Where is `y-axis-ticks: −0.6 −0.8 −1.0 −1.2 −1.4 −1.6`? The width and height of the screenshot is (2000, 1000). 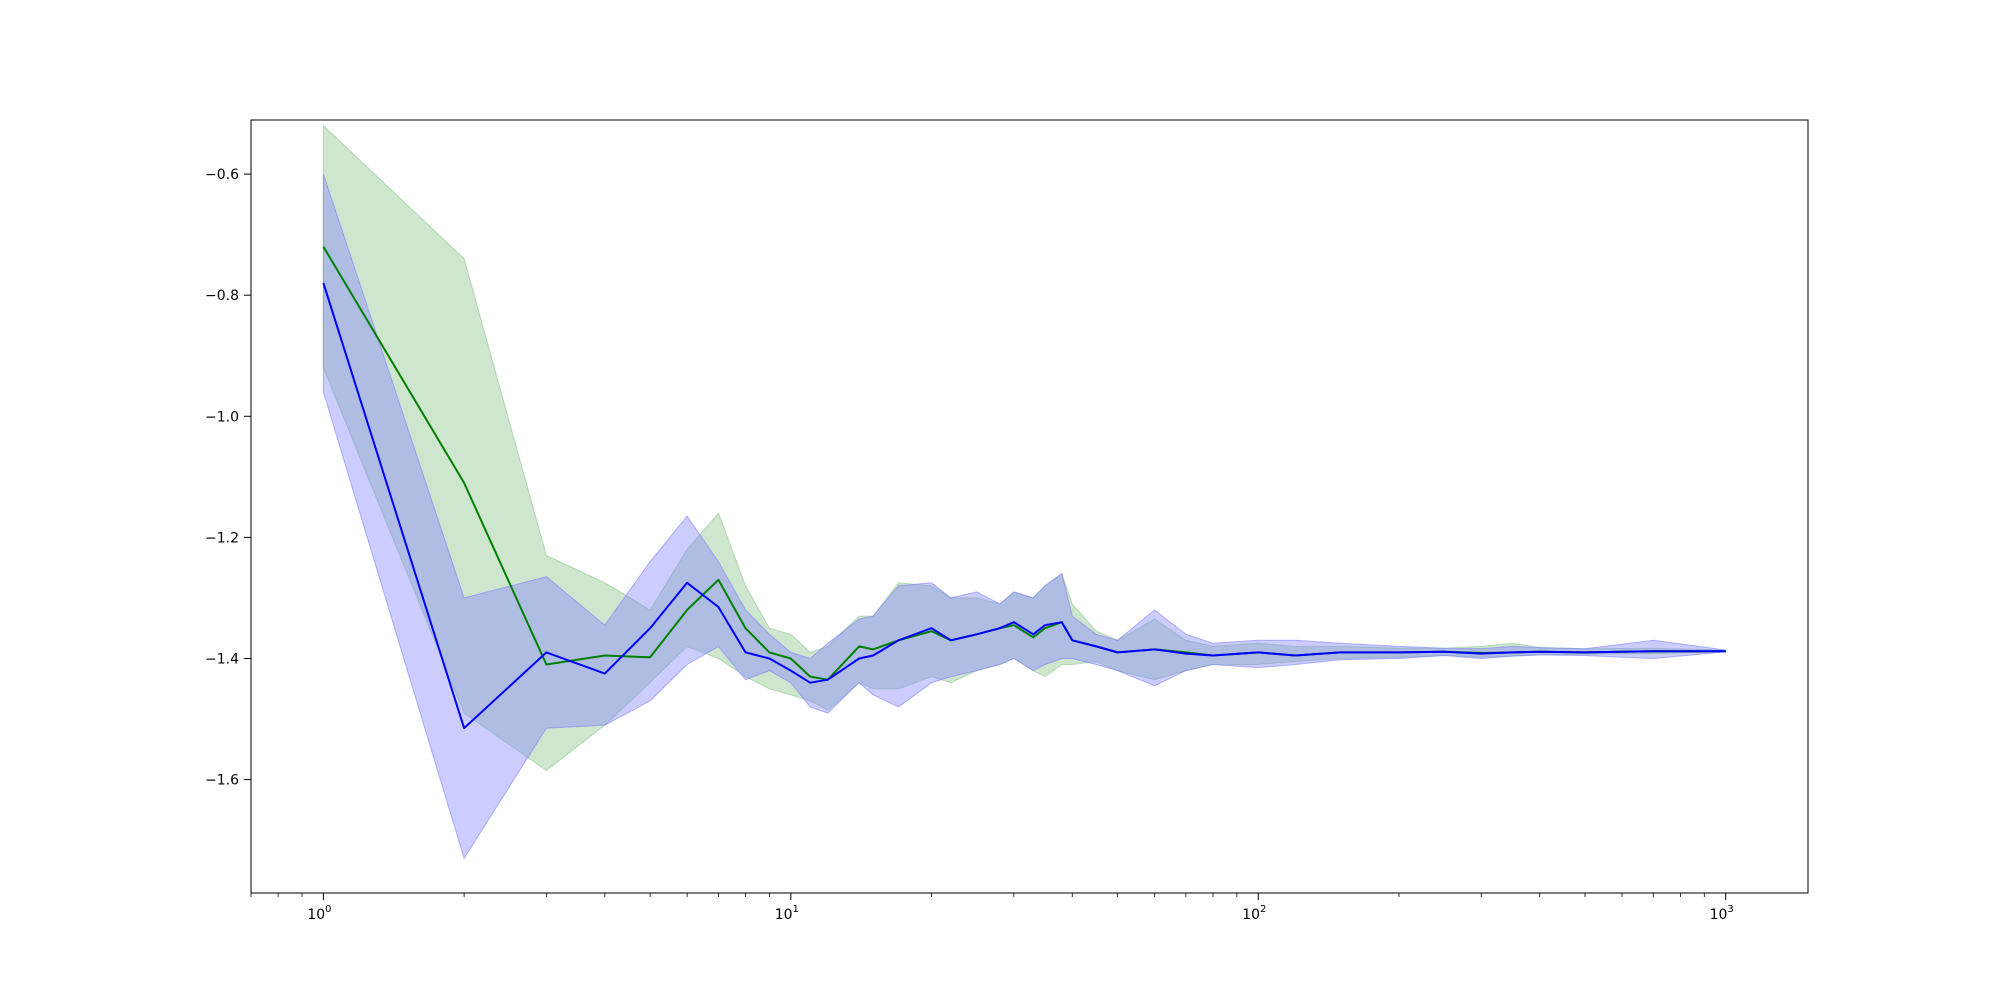 y-axis-ticks: −0.6 −0.8 −1.0 −1.2 −1.4 −1.6 is located at coordinates (228, 478).